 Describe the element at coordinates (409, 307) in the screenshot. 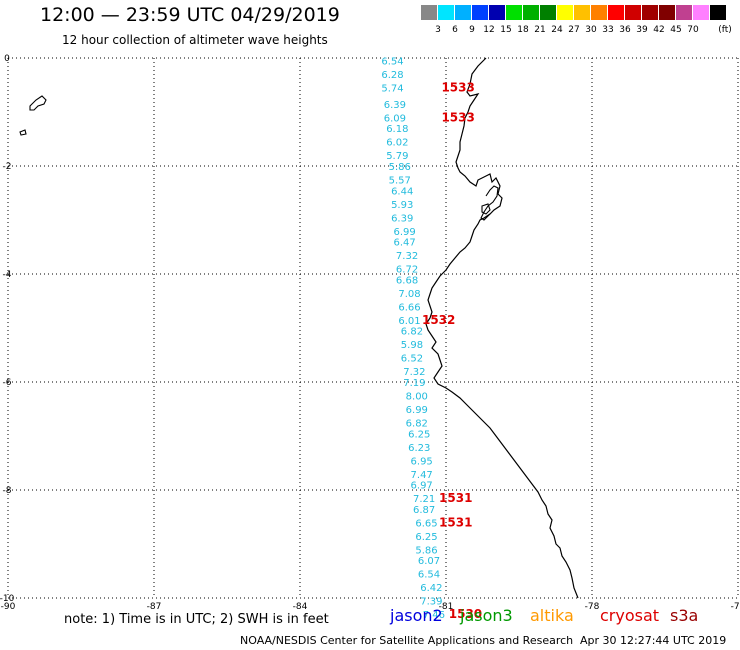

I see `swh-value: 6.66` at that location.